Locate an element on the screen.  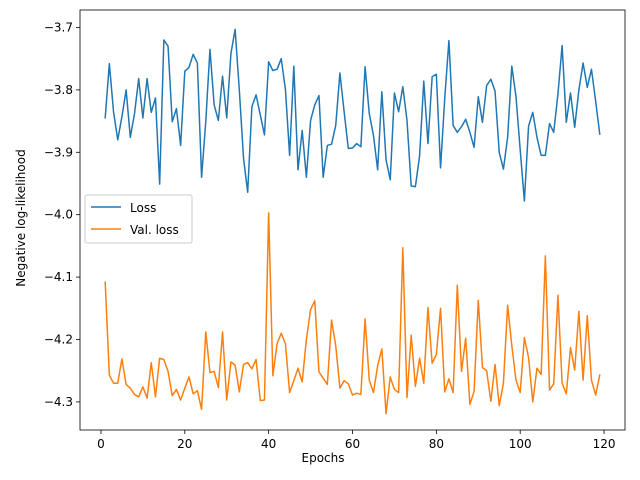
x-tick-label: 40 is located at coordinates (268, 444).